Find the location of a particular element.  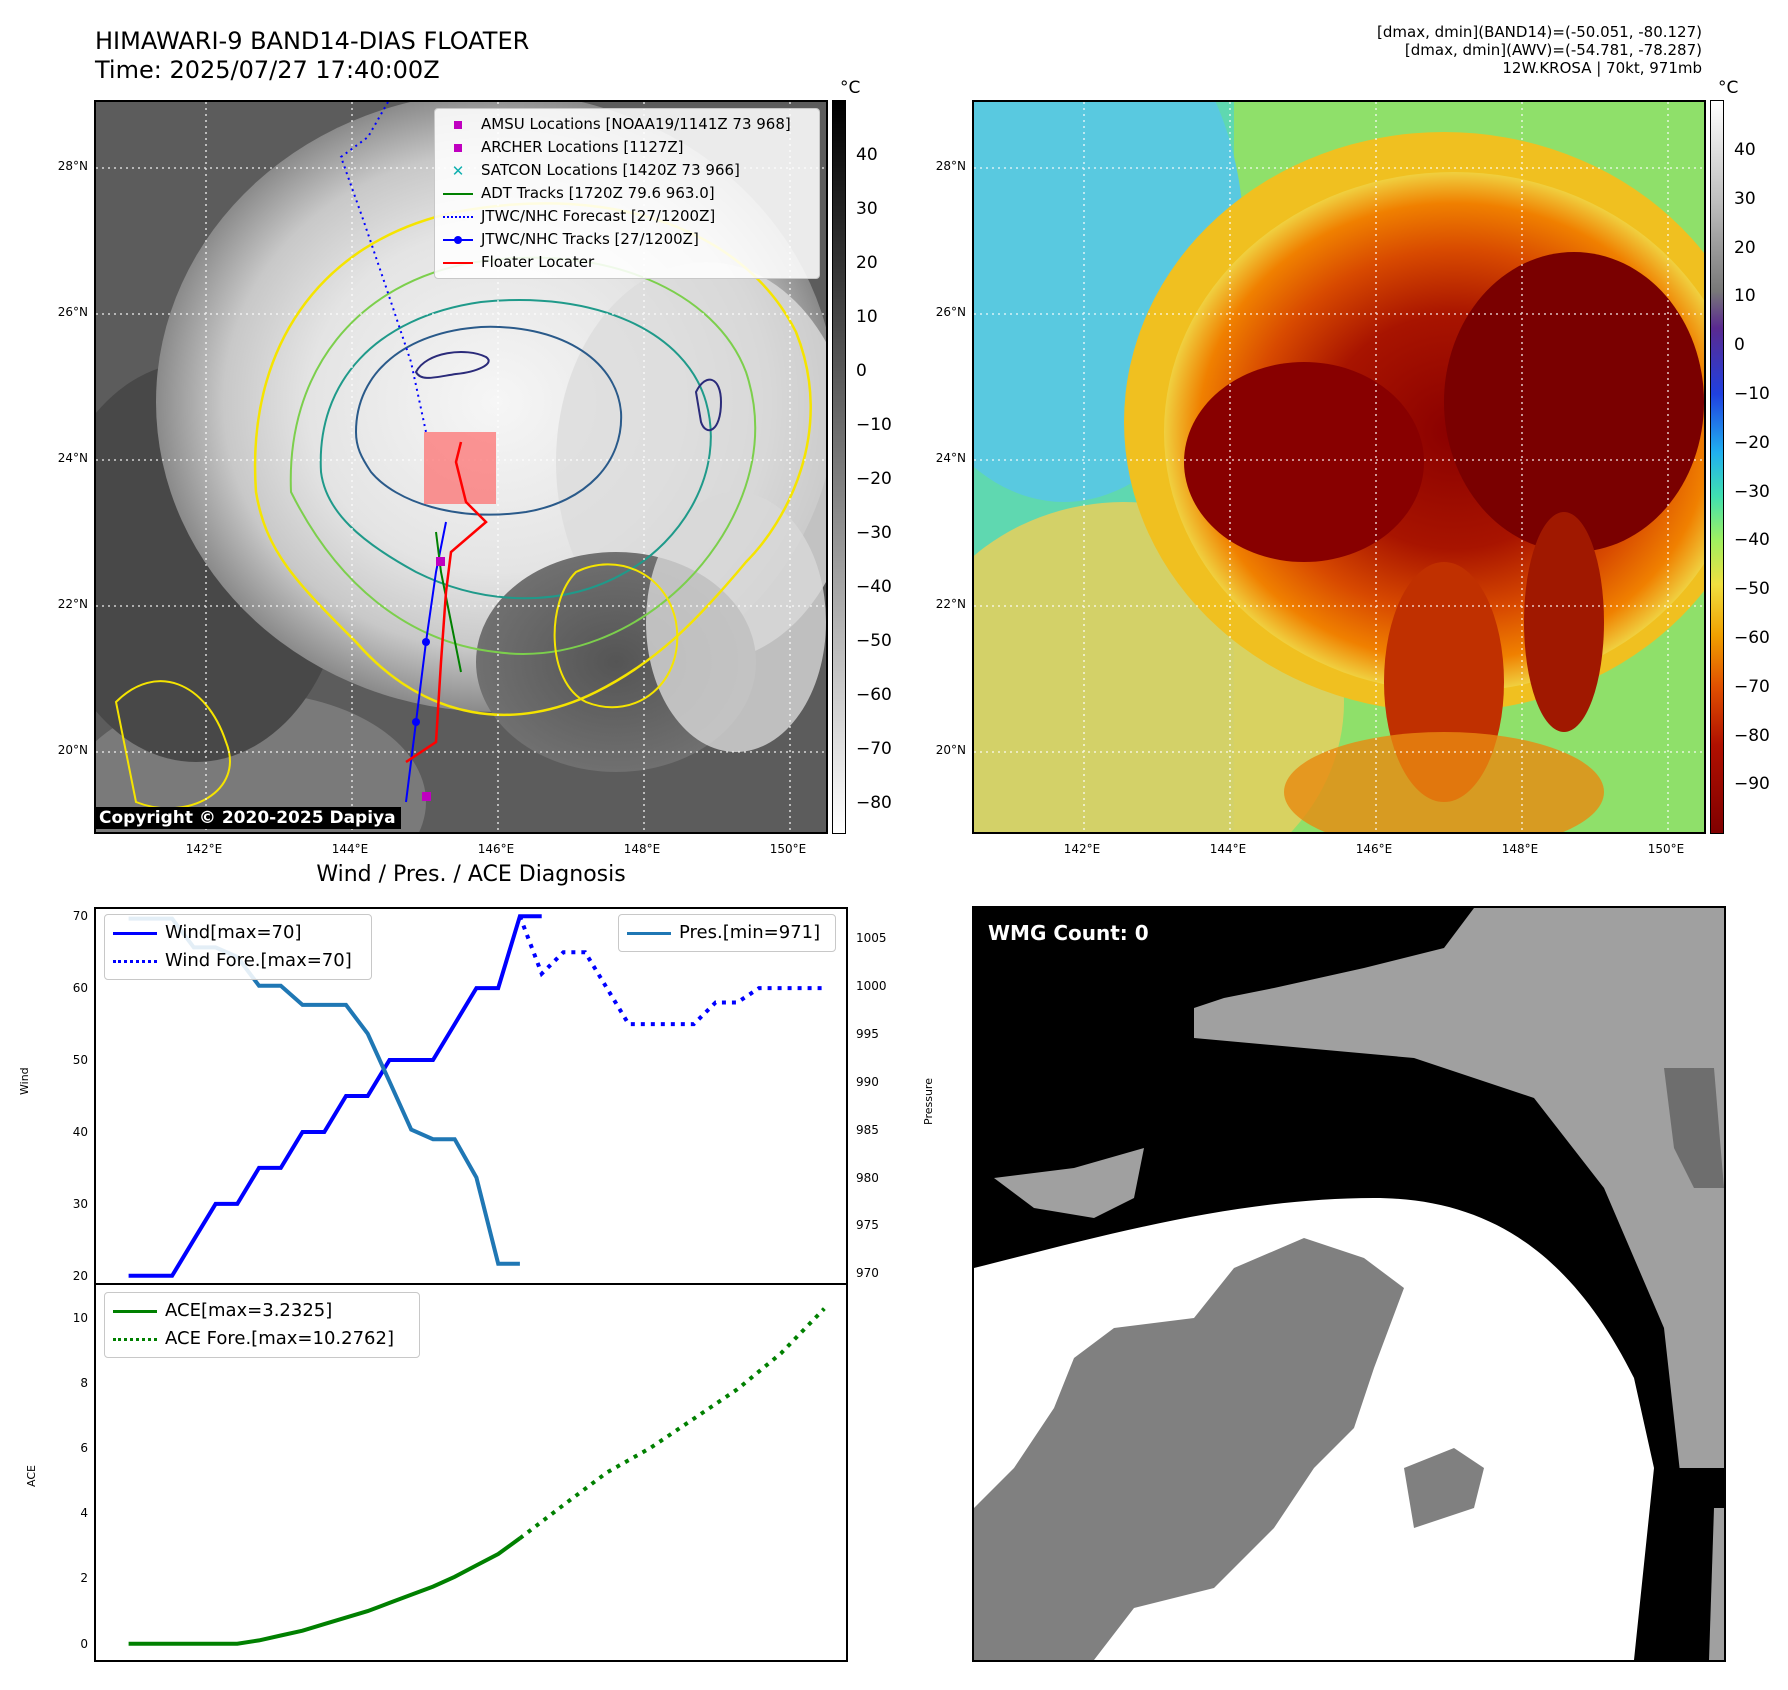

lon-label: 148°E is located at coordinates (642, 849).